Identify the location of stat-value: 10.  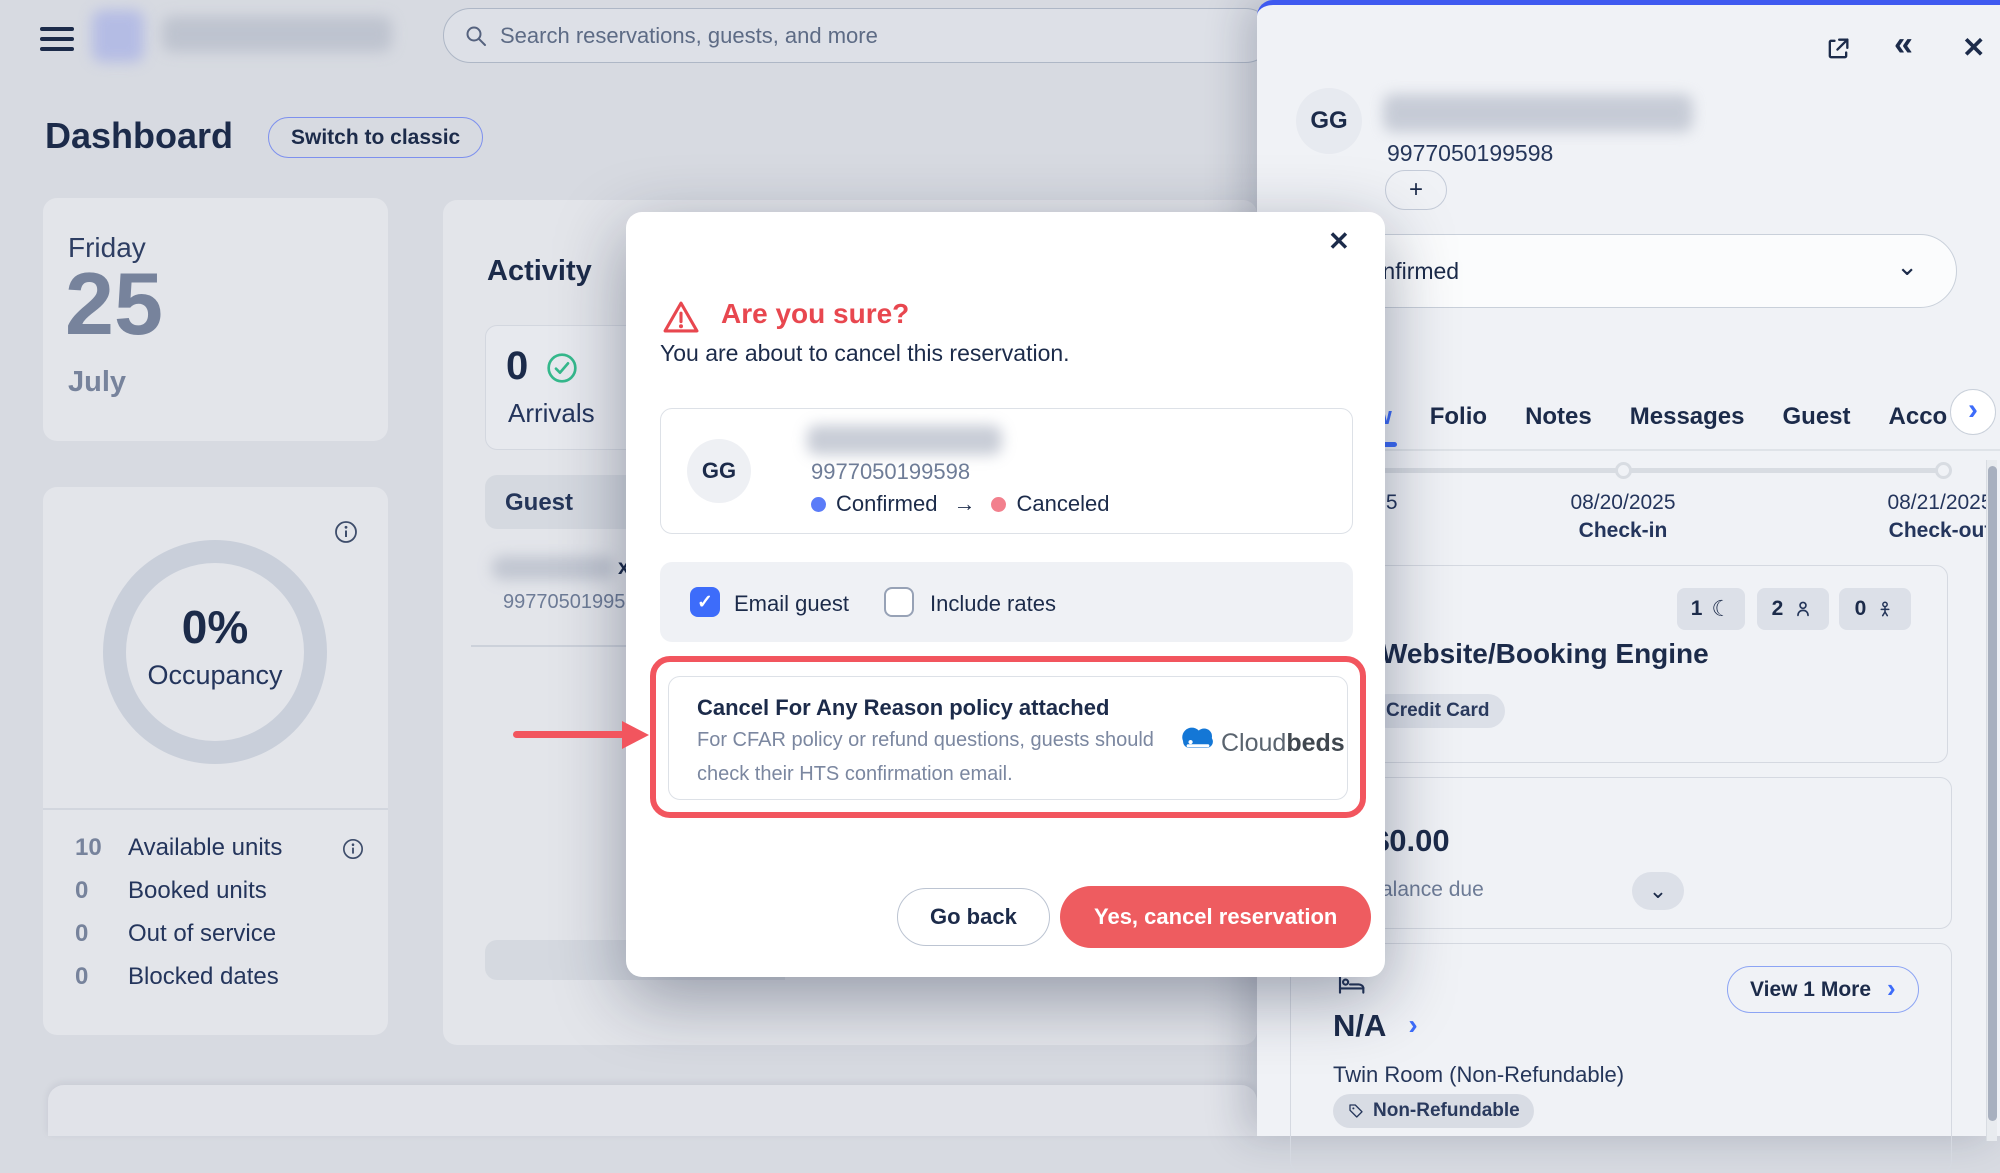
(88, 847).